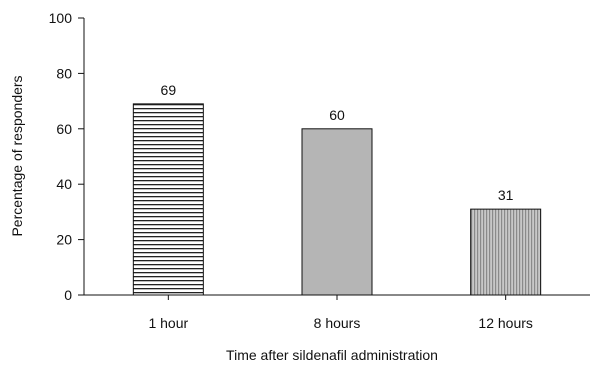  What do you see at coordinates (332, 355) in the screenshot?
I see `x-axis-title: Time after sildenafil administration` at bounding box center [332, 355].